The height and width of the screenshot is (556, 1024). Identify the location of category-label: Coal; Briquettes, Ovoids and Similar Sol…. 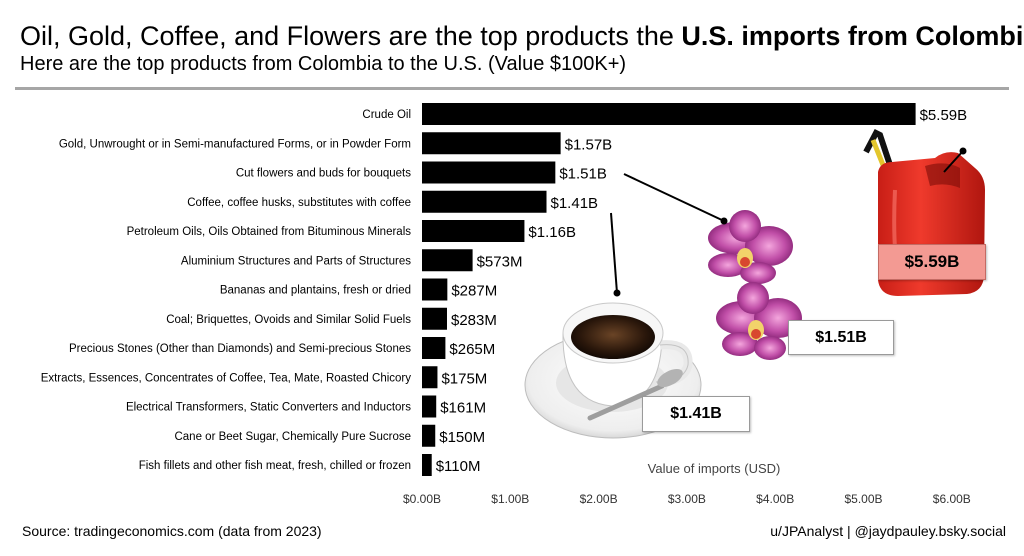
(288, 320).